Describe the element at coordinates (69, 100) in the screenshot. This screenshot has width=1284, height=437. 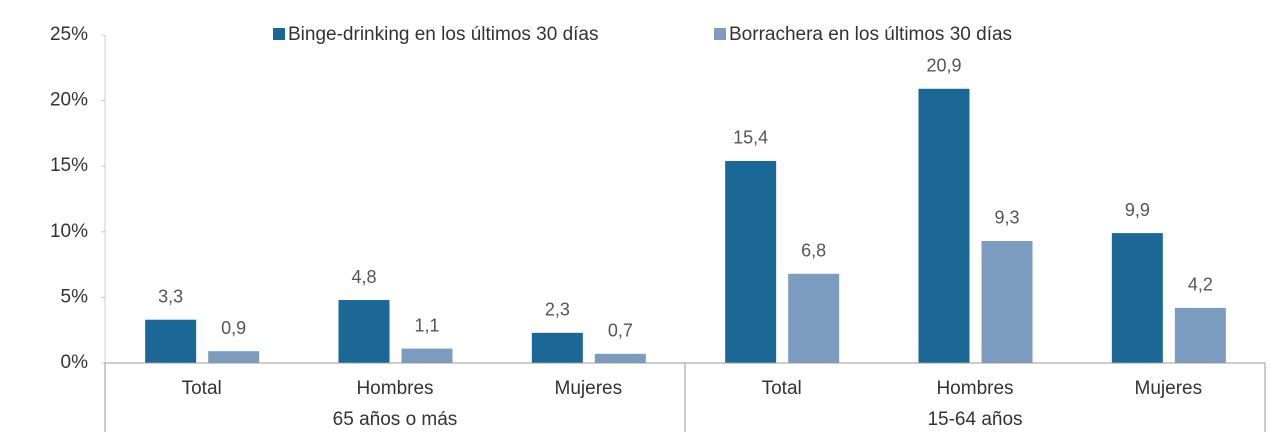
I see `y-tick-label: 20%` at that location.